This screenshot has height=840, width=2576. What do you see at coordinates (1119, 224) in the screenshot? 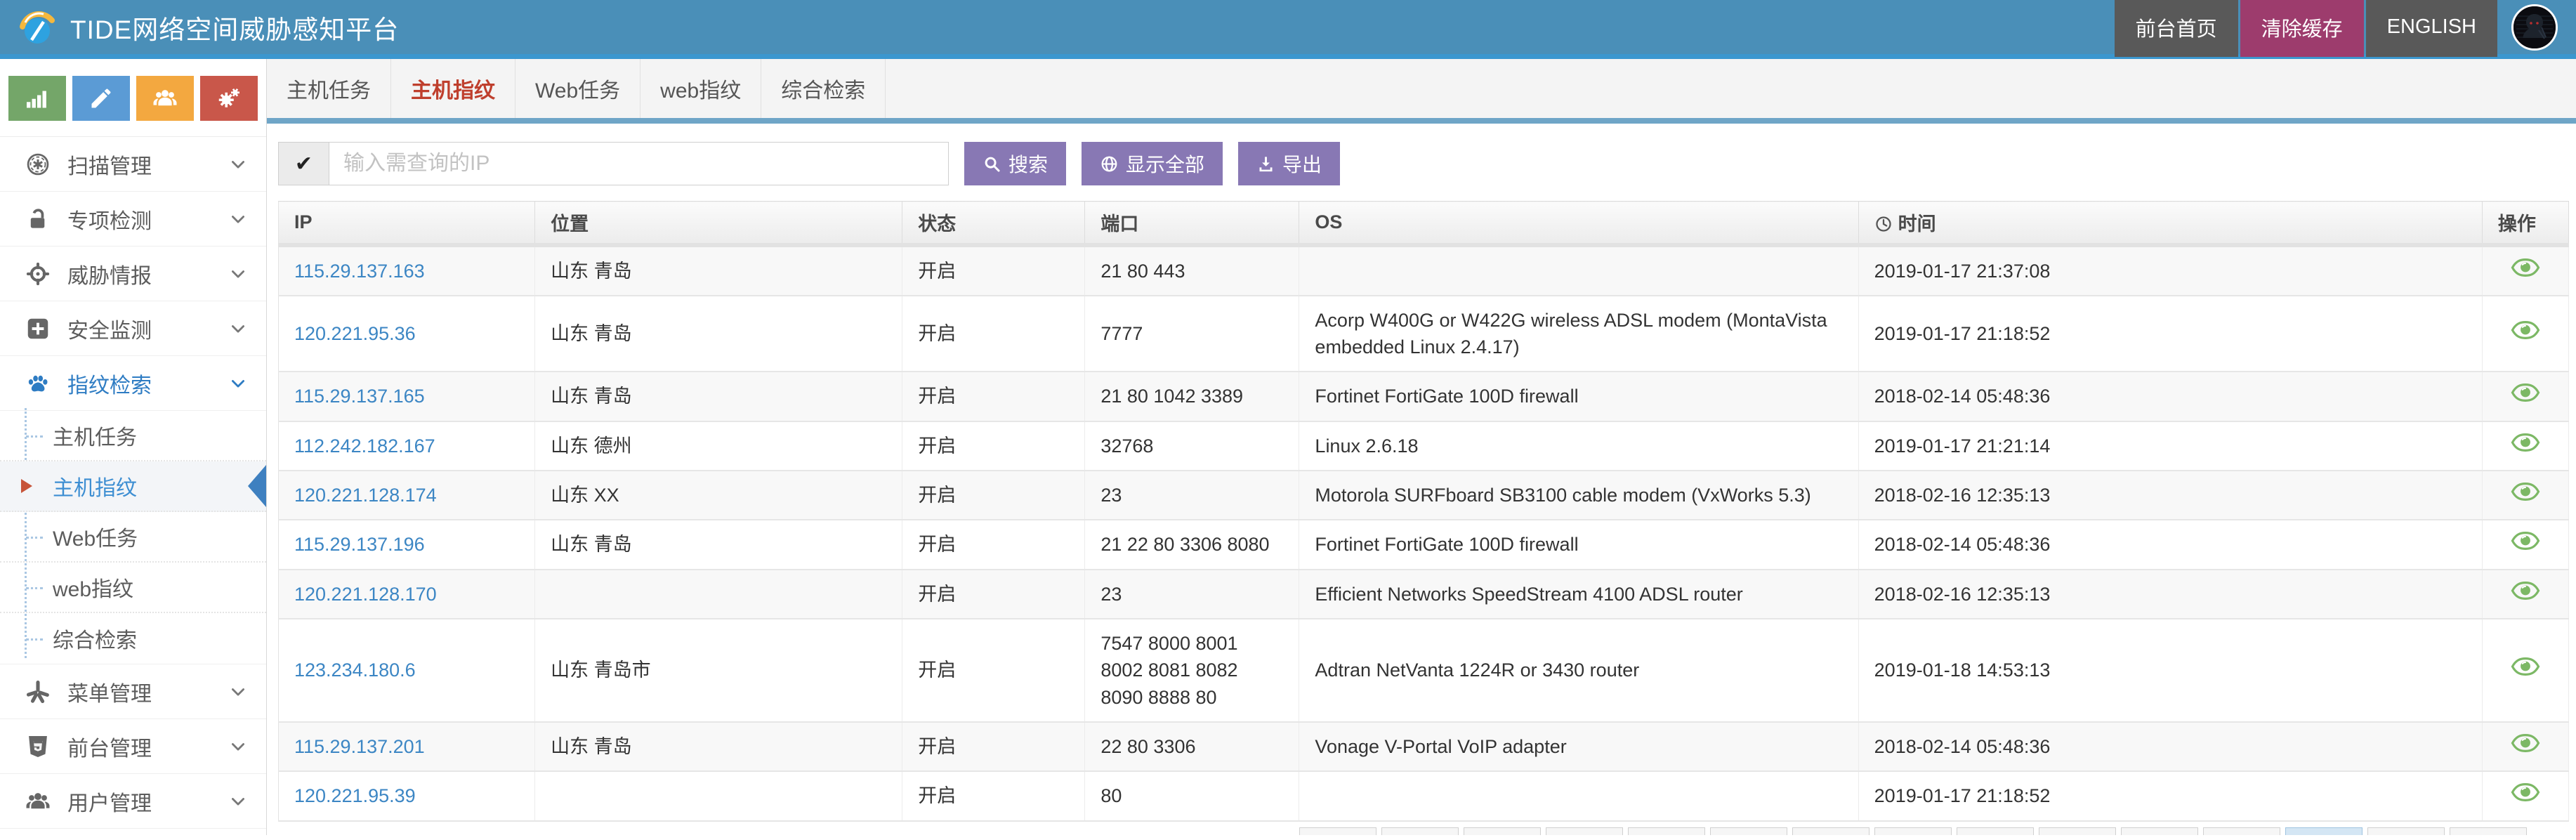
I see `column-label: 端口` at bounding box center [1119, 224].